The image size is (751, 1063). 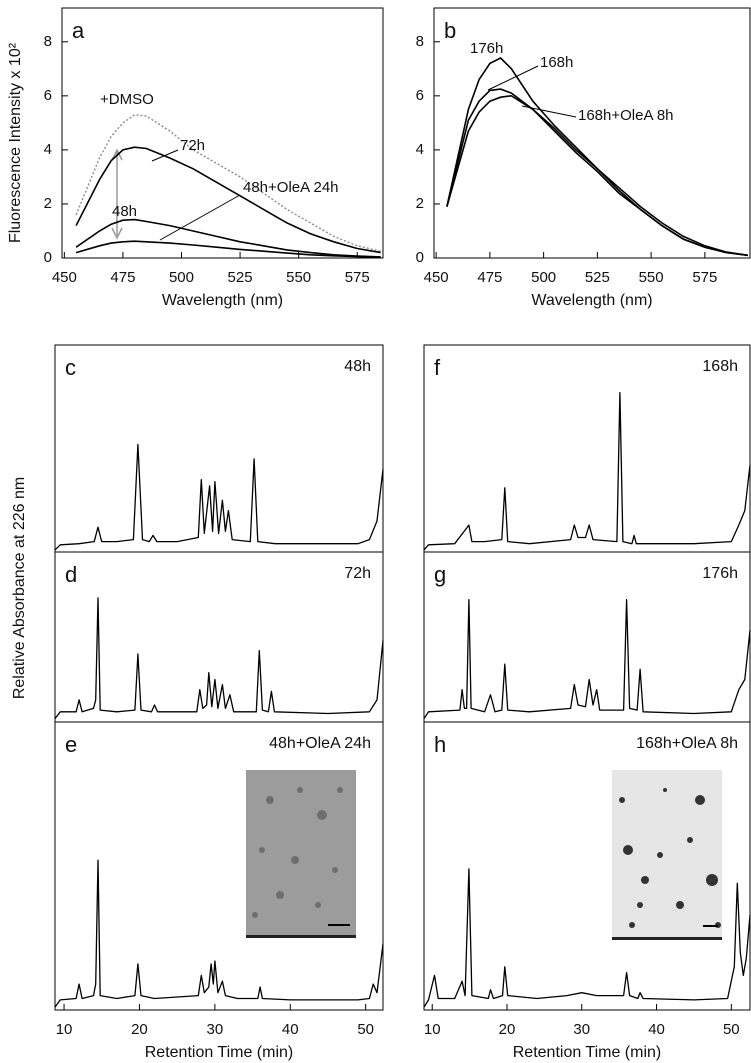 What do you see at coordinates (440, 574) in the screenshot?
I see `panel-label: g` at bounding box center [440, 574].